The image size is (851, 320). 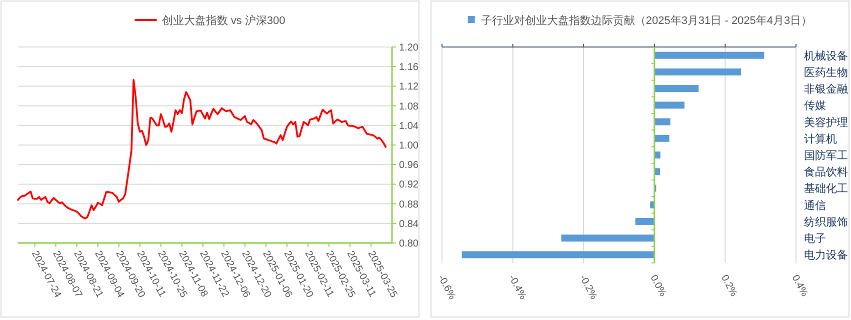 What do you see at coordinates (826, 55) in the screenshot?
I see `y-tick-label: 机械设备` at bounding box center [826, 55].